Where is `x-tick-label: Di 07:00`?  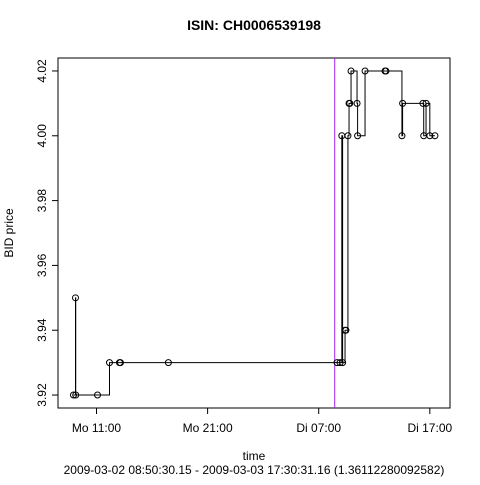
x-tick-label: Di 07:00 is located at coordinates (318, 428).